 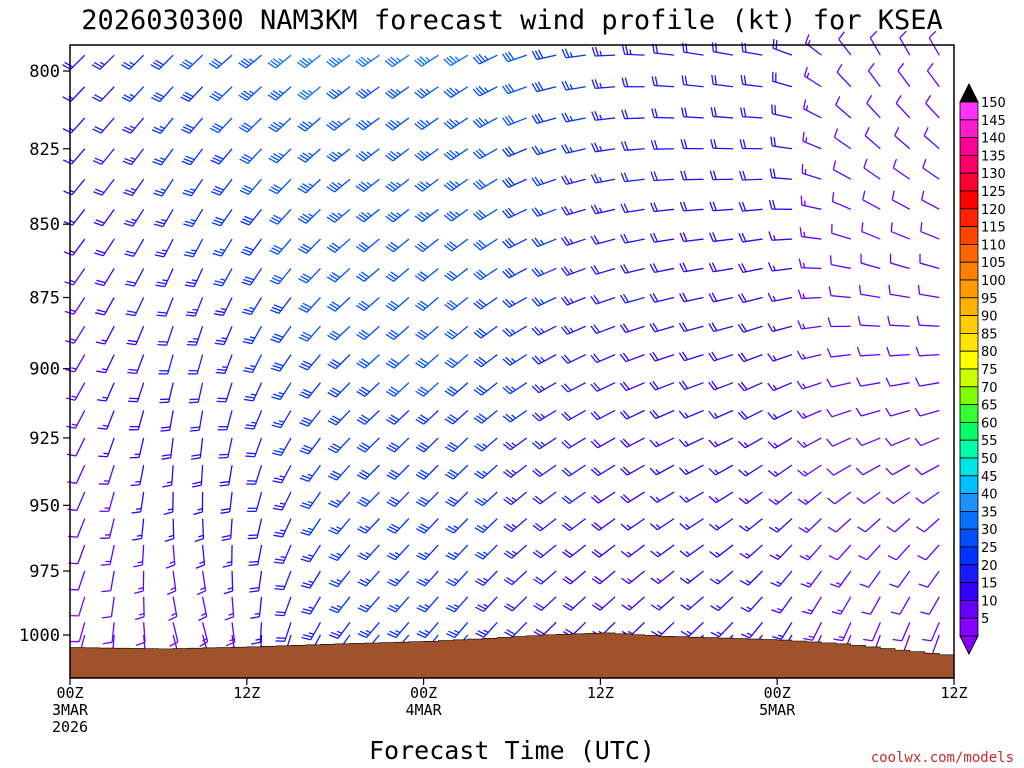 What do you see at coordinates (44, 506) in the screenshot?
I see `y-tick-label: 950` at bounding box center [44, 506].